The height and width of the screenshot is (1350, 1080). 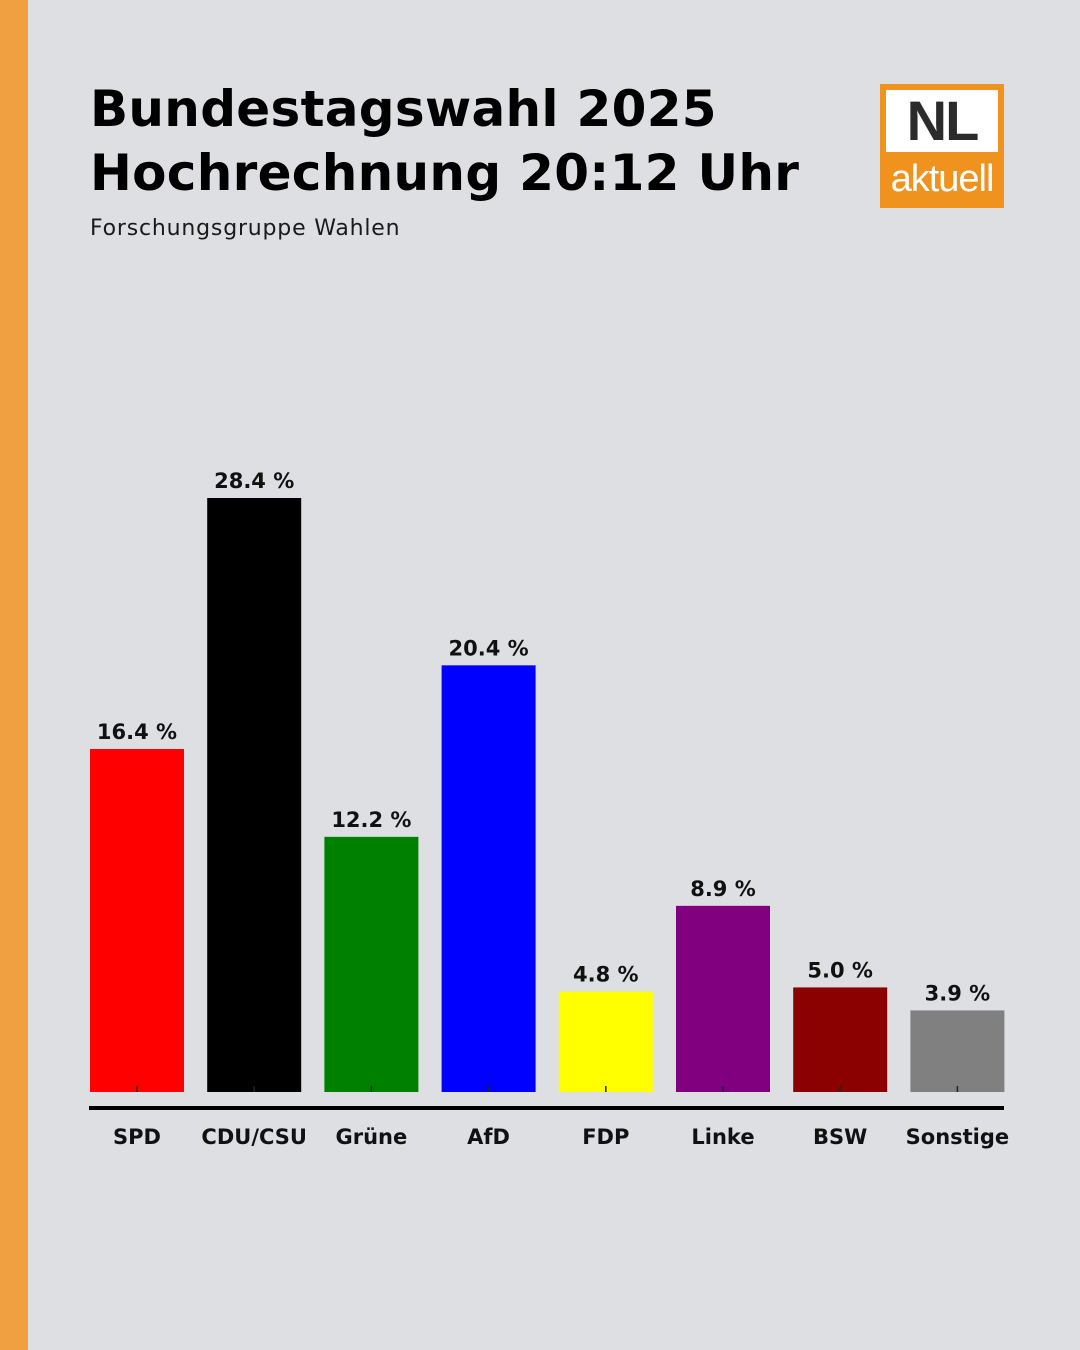 I want to click on value-label-spd: 16.4 %, so click(x=137, y=732).